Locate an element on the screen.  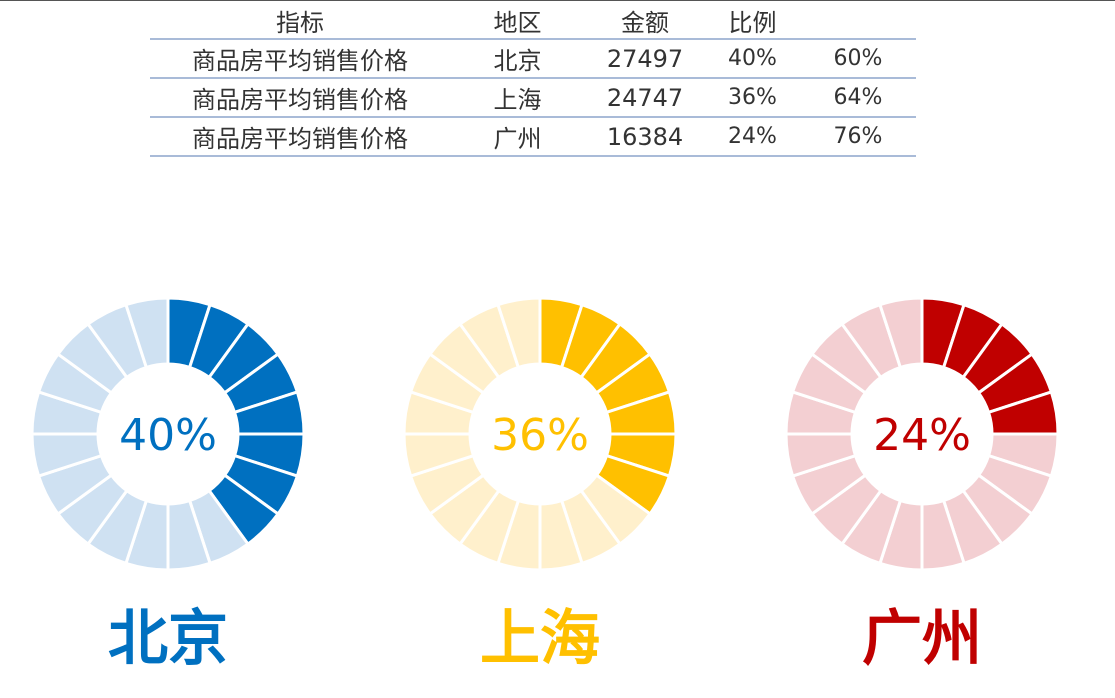
donut-chart: 40% 北京 is located at coordinates (168, 485).